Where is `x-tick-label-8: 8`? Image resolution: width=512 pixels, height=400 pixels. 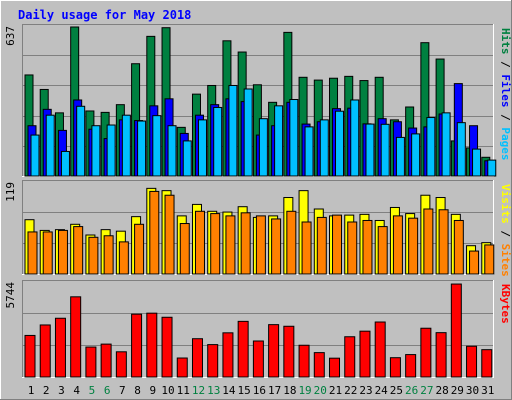 x-tick-label-8: 8 is located at coordinates (137, 390).